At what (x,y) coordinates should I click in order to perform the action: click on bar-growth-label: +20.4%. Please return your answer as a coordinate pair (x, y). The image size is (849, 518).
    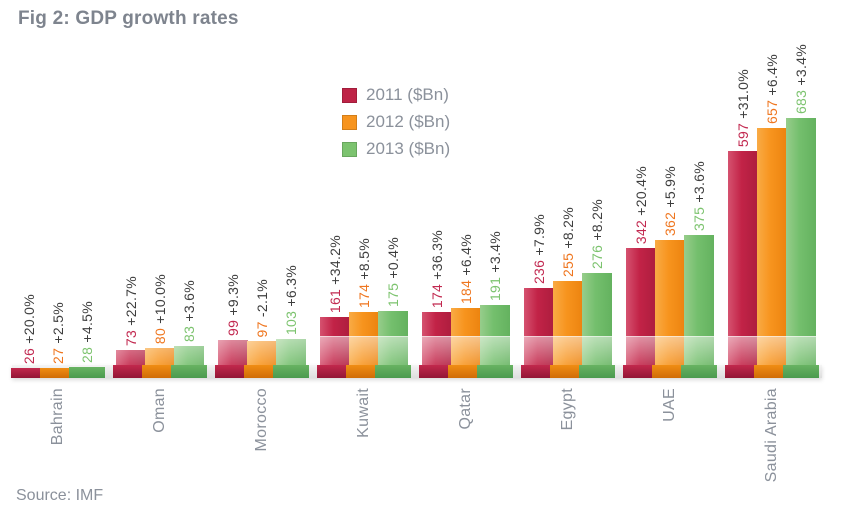
    Looking at the image, I should click on (641, 190).